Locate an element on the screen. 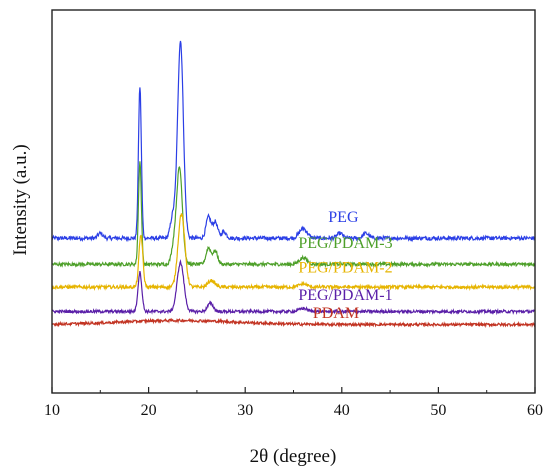 This screenshot has height=475, width=550. x-tick-label-10: 10 is located at coordinates (52, 410).